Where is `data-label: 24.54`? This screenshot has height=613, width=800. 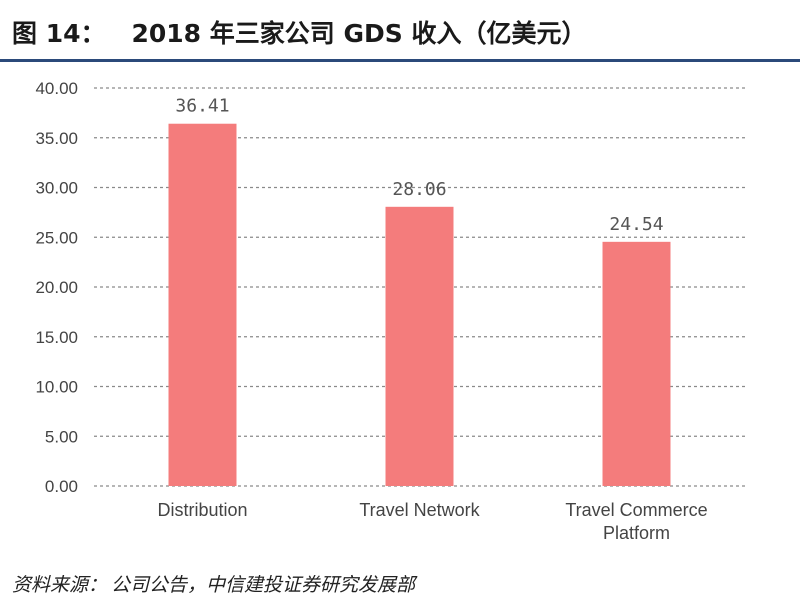 data-label: 24.54 is located at coordinates (636, 224).